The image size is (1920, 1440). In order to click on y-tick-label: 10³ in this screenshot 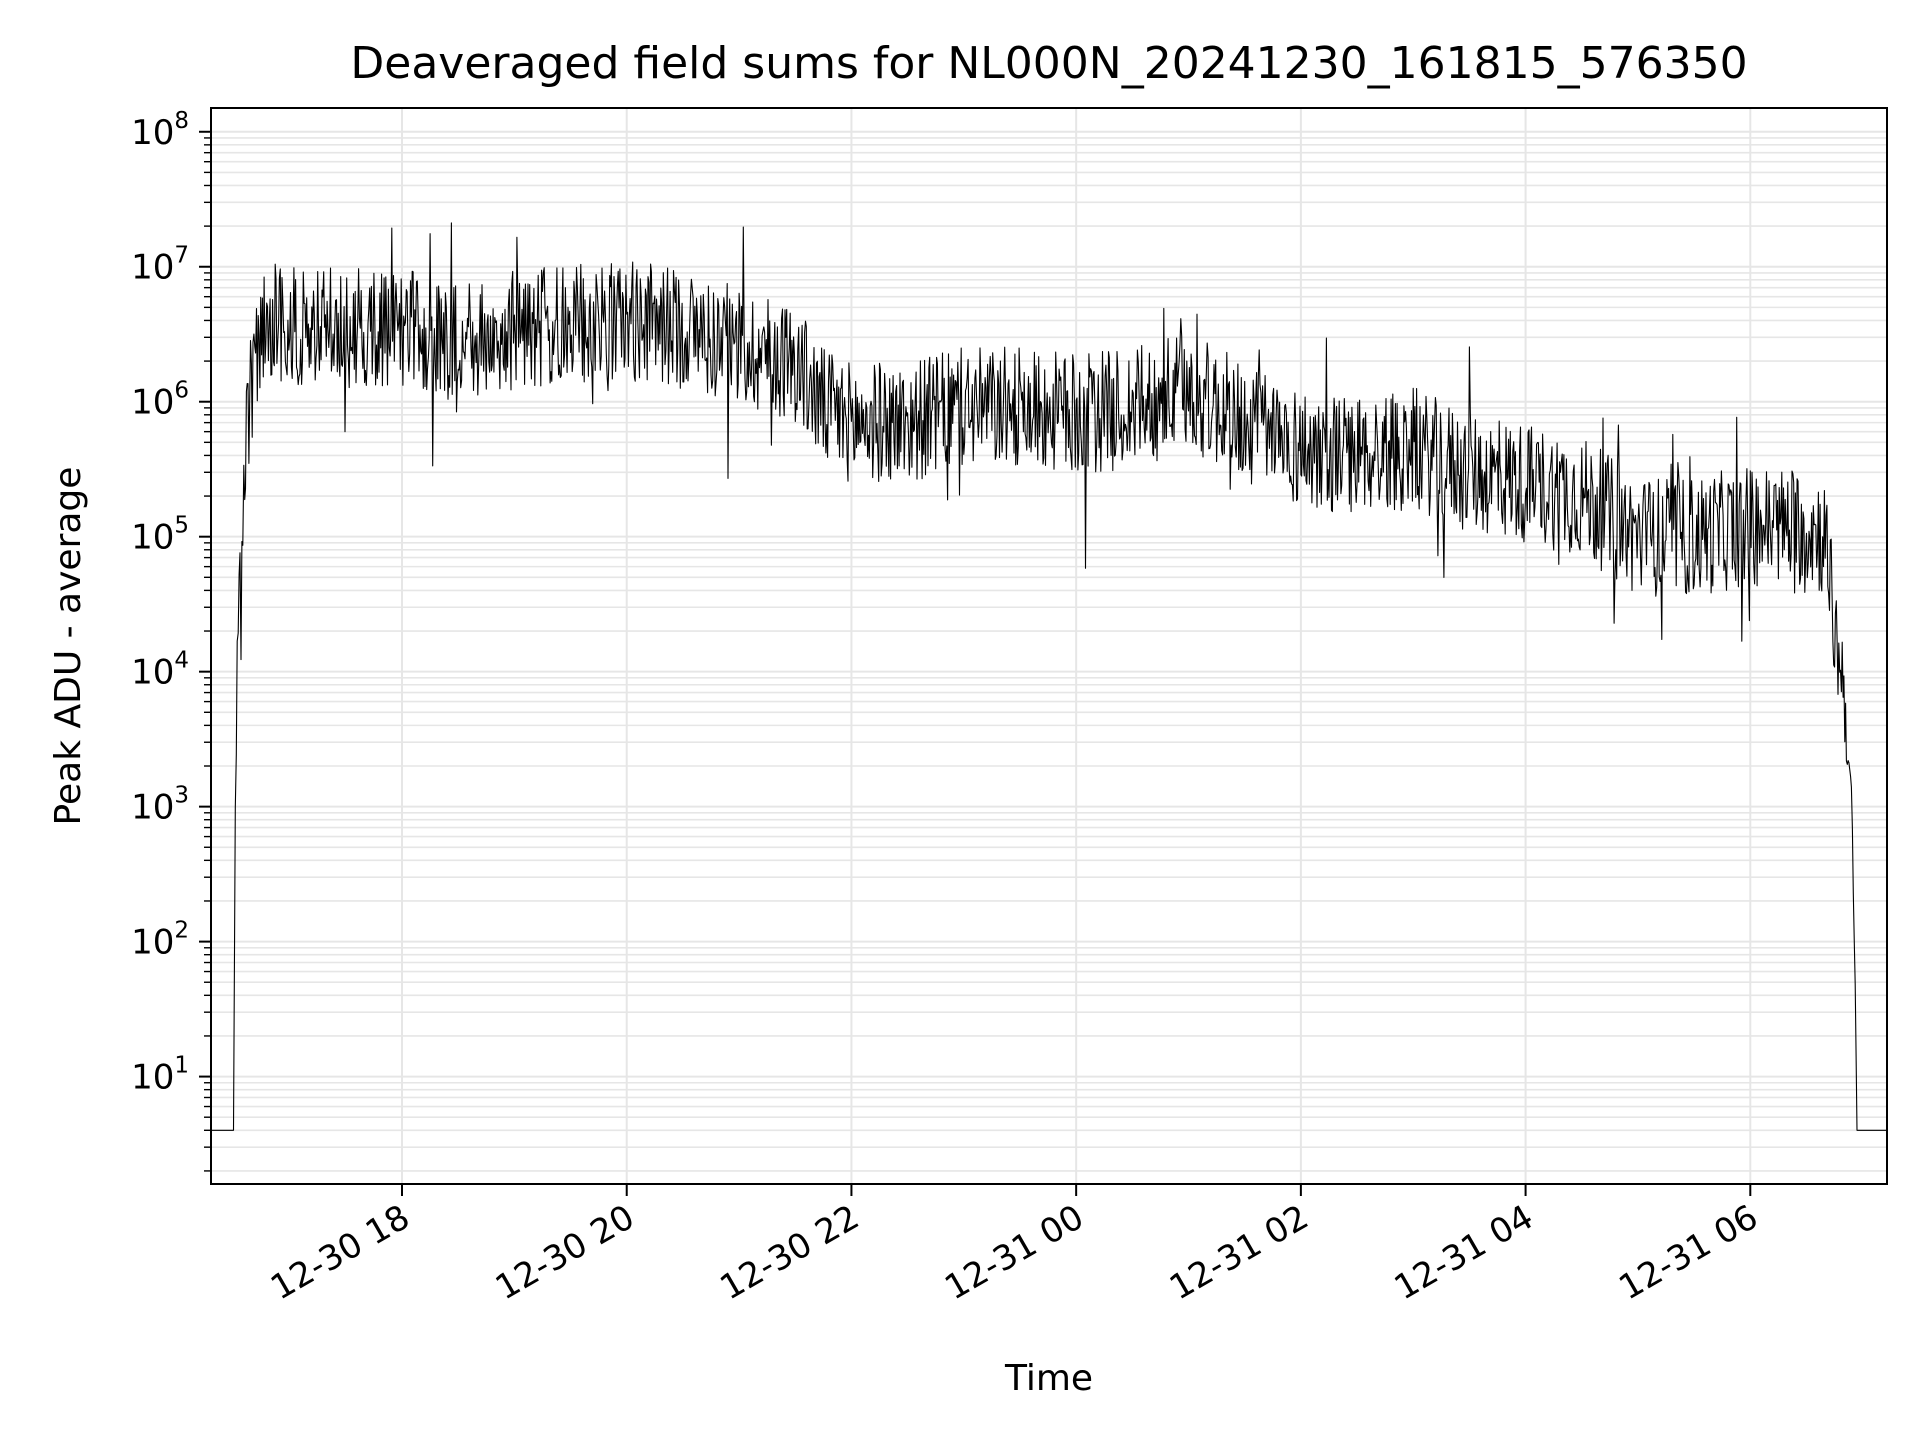, I will do `click(160, 805)`.